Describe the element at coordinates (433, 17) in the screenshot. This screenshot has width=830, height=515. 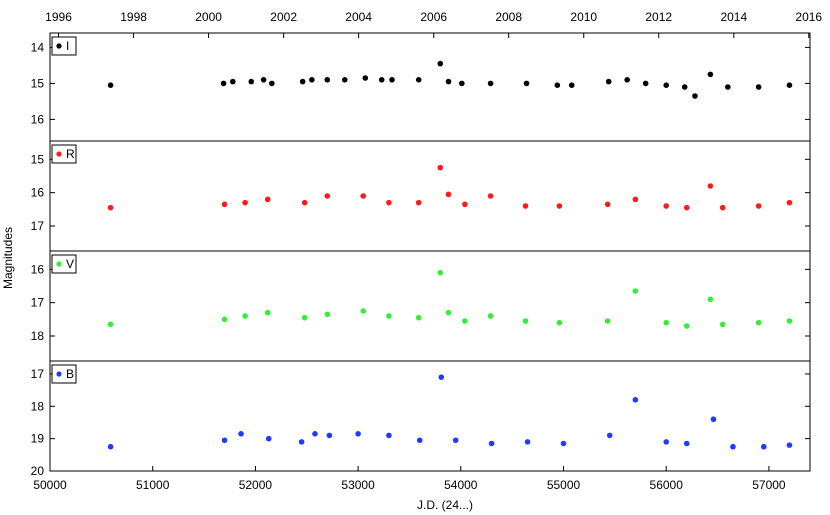
I see `top-tick-label: 2006` at that location.